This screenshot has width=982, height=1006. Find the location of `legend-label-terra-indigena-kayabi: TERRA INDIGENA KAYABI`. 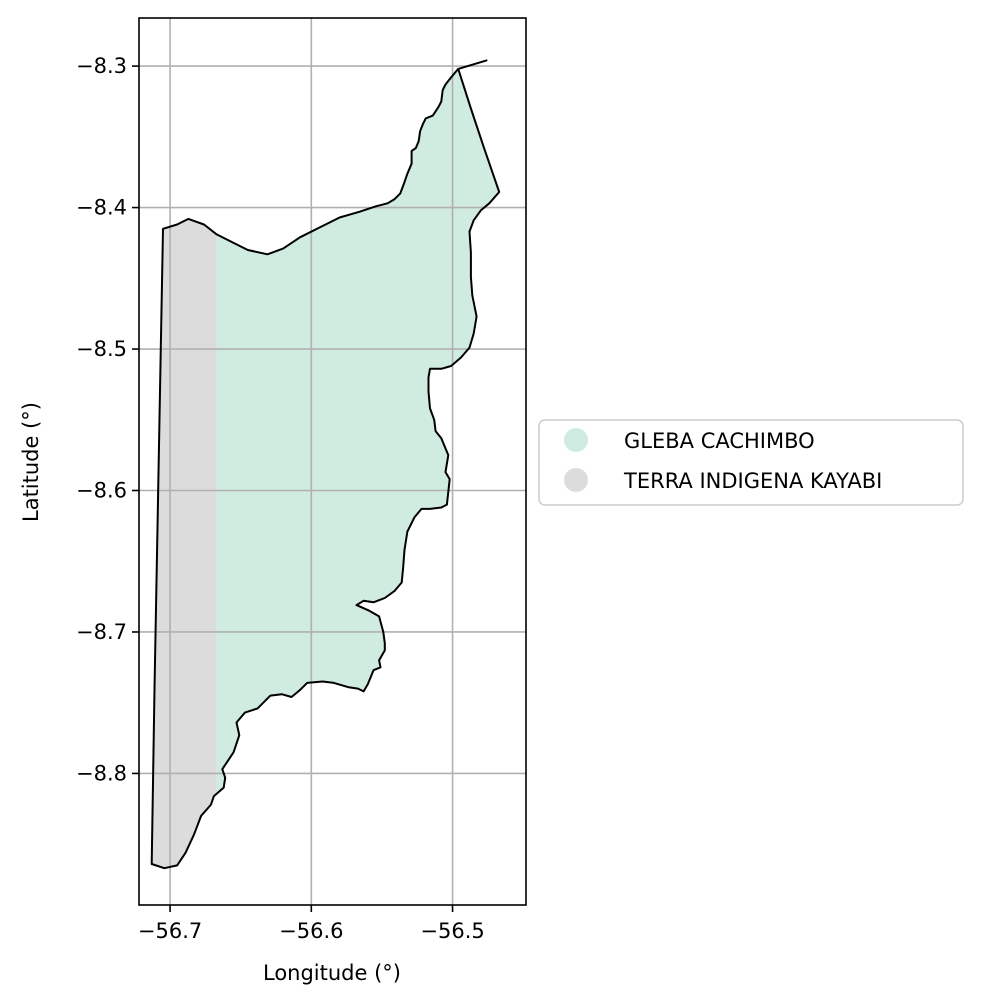

legend-label-terra-indigena-kayabi: TERRA INDIGENA KAYABI is located at coordinates (752, 481).